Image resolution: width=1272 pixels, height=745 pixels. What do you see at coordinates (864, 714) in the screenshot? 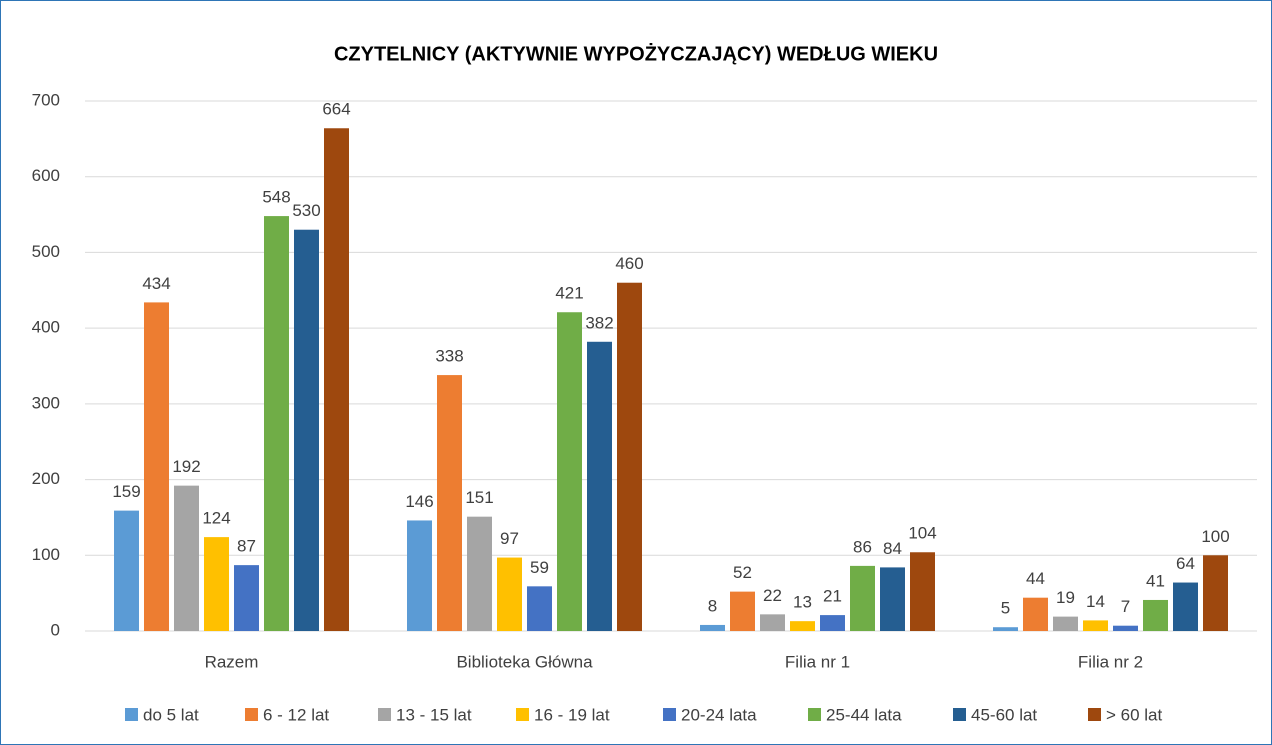
I see `legend-label: 25-44 lata` at bounding box center [864, 714].